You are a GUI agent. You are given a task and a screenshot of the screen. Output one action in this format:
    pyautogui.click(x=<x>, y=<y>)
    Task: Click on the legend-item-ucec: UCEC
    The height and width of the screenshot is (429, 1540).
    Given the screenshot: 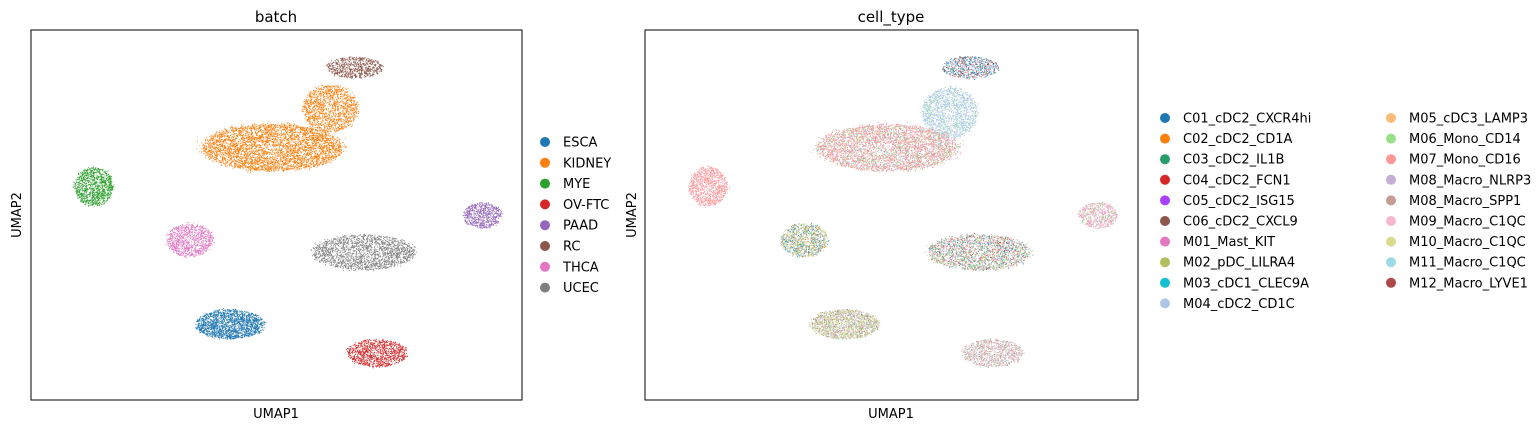 What is the action you would take?
    pyautogui.click(x=569, y=288)
    